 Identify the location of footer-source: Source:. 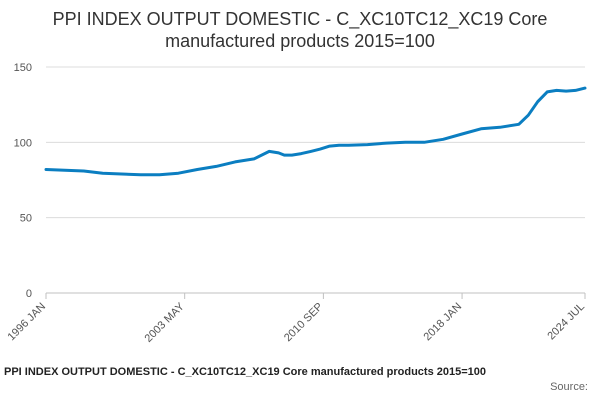
(569, 387).